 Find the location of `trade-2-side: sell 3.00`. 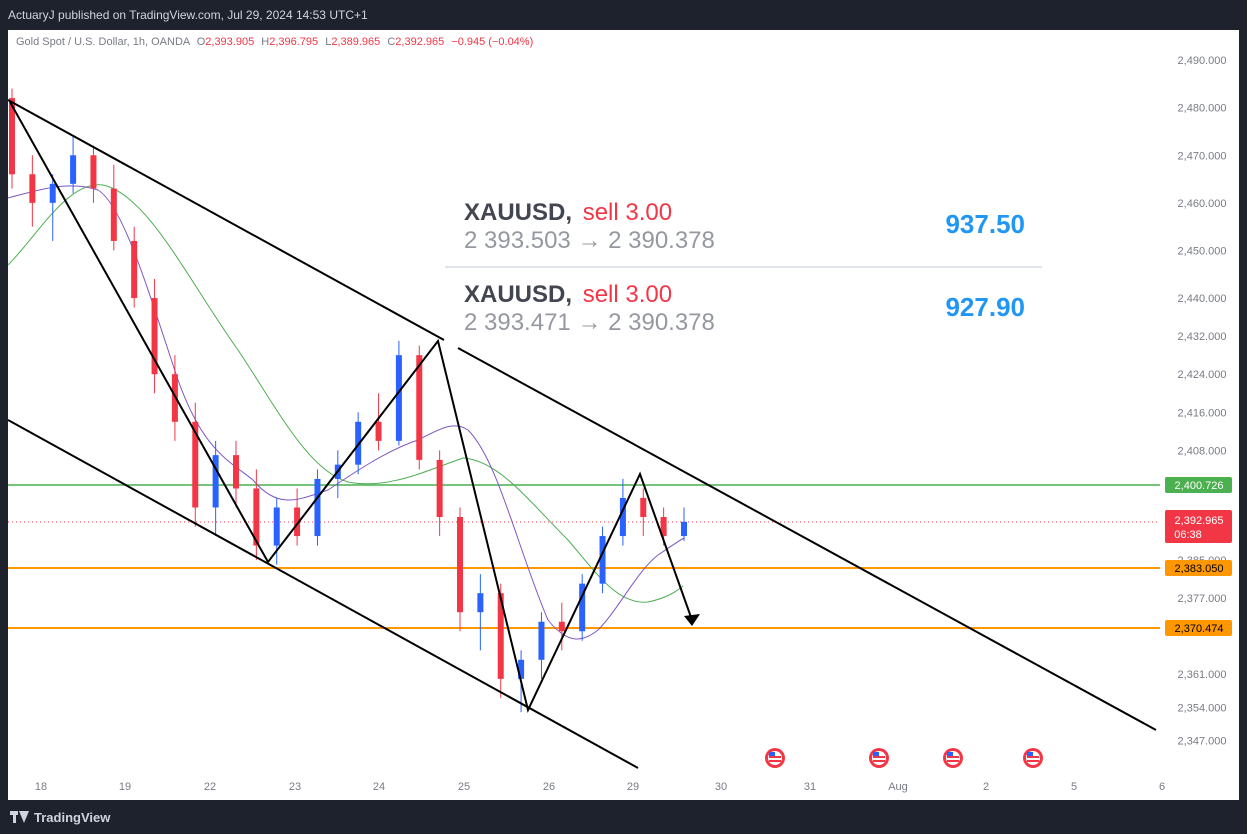

trade-2-side: sell 3.00 is located at coordinates (627, 294).